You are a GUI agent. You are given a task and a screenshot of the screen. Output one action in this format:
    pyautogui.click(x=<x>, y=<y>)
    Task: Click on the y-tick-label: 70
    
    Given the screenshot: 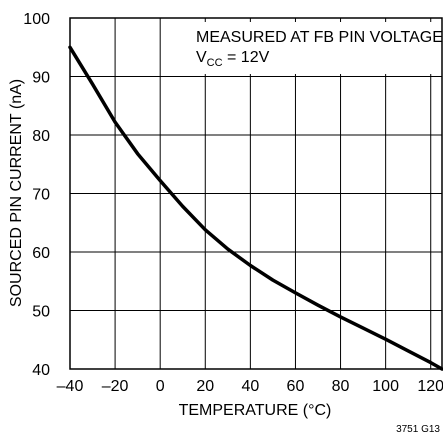 What is the action you would take?
    pyautogui.click(x=41, y=195)
    